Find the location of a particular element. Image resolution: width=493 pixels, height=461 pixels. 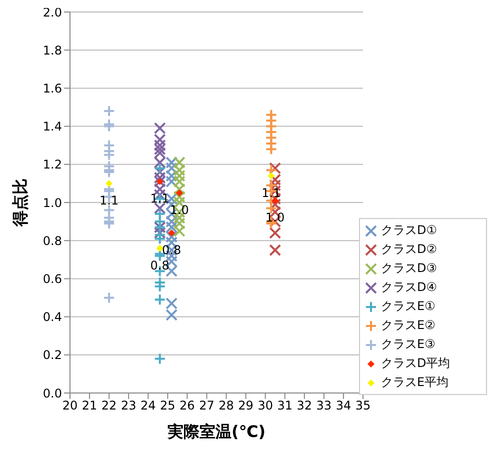

legend-label: クラスD④ is located at coordinates (409, 287).